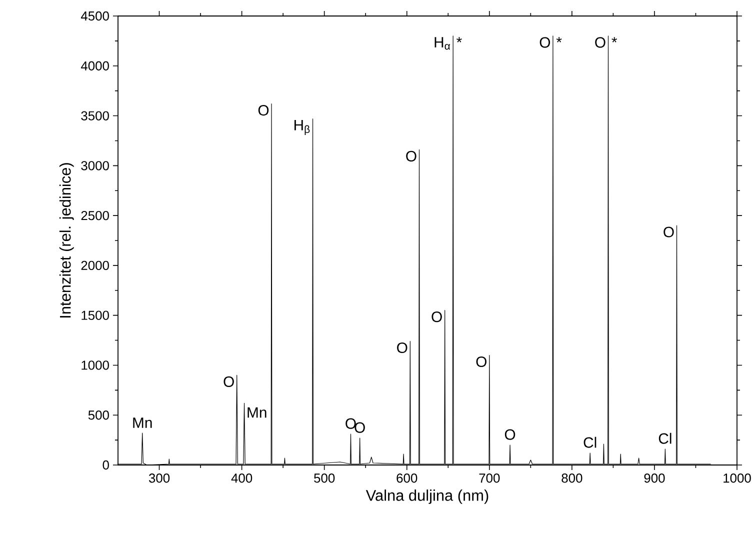 The width and height of the screenshot is (755, 540). Describe the element at coordinates (66, 240) in the screenshot. I see `y-axis-title: Intenzitet (rel. jedinice)` at that location.